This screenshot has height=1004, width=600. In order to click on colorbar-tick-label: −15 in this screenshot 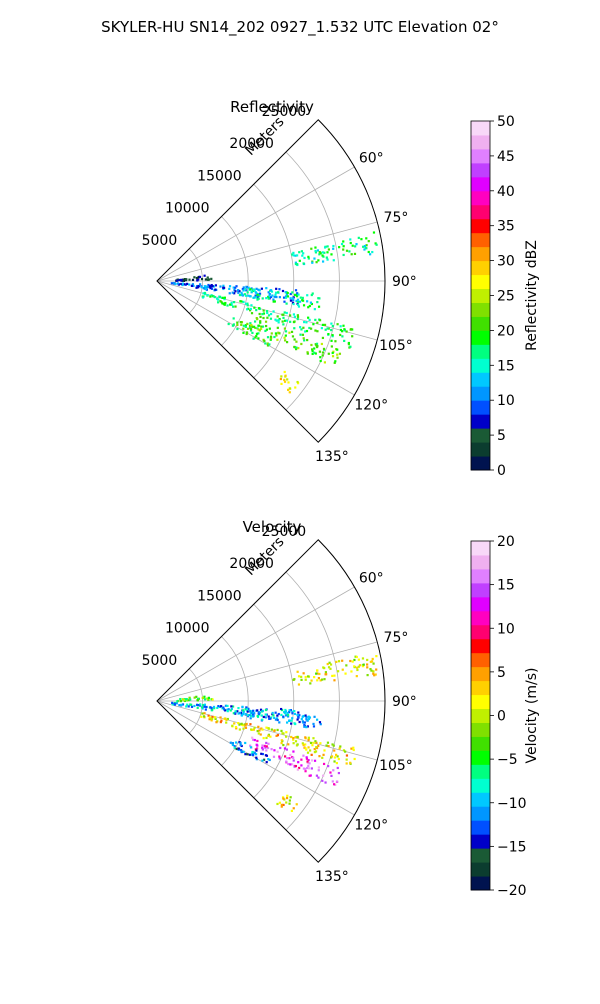, I will do `click(512, 847)`.